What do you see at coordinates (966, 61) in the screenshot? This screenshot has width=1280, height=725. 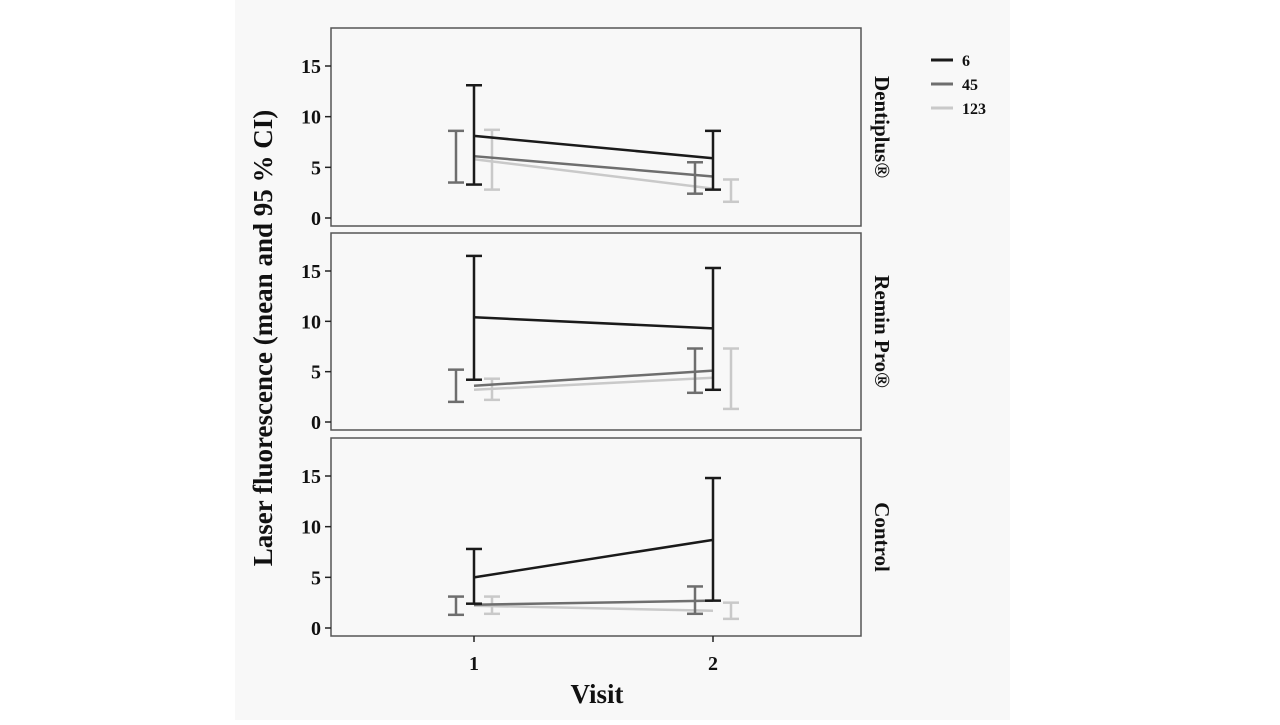 I see `legend-label-6: 6` at bounding box center [966, 61].